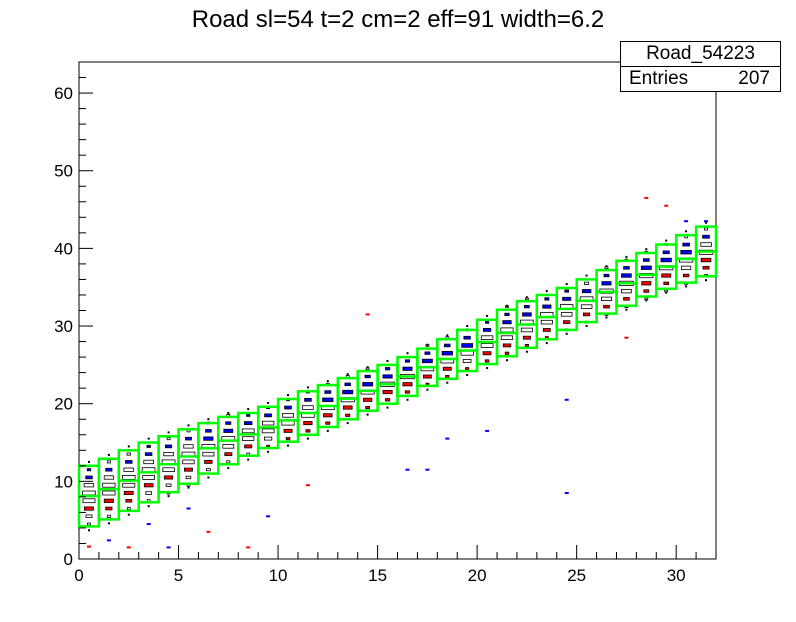 This screenshot has width=796, height=622. Describe the element at coordinates (377, 575) in the screenshot. I see `x-tick-label: 15` at that location.